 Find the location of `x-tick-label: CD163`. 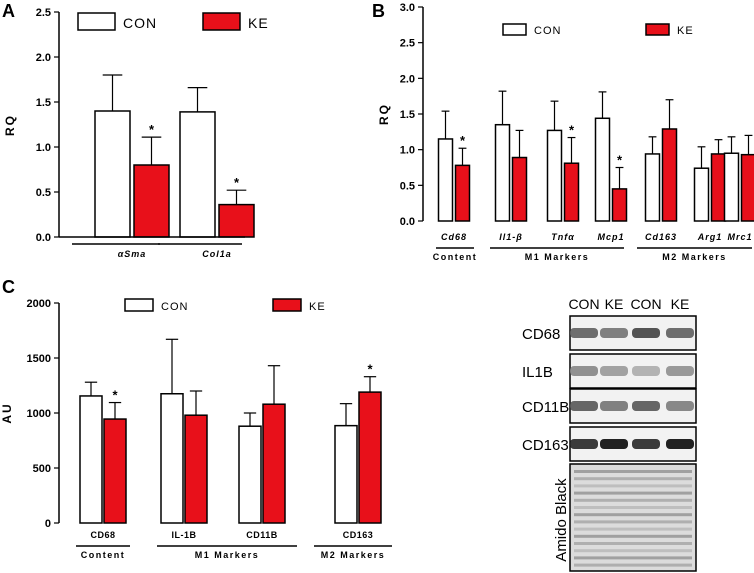

x-tick-label: CD163 is located at coordinates (358, 535).